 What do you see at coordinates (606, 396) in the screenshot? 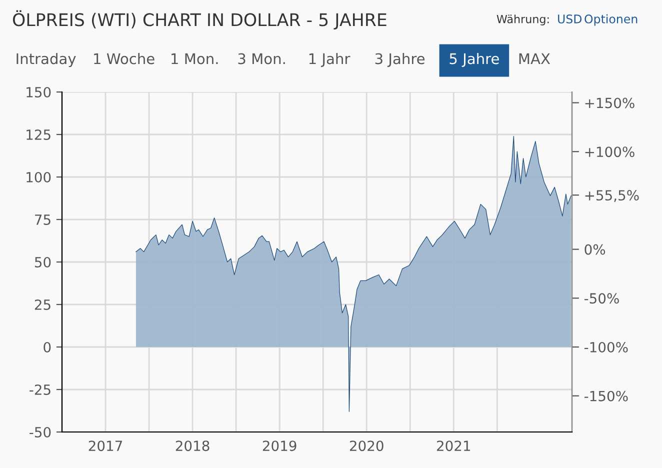
I see `y2-tick-label: -150%` at bounding box center [606, 396].